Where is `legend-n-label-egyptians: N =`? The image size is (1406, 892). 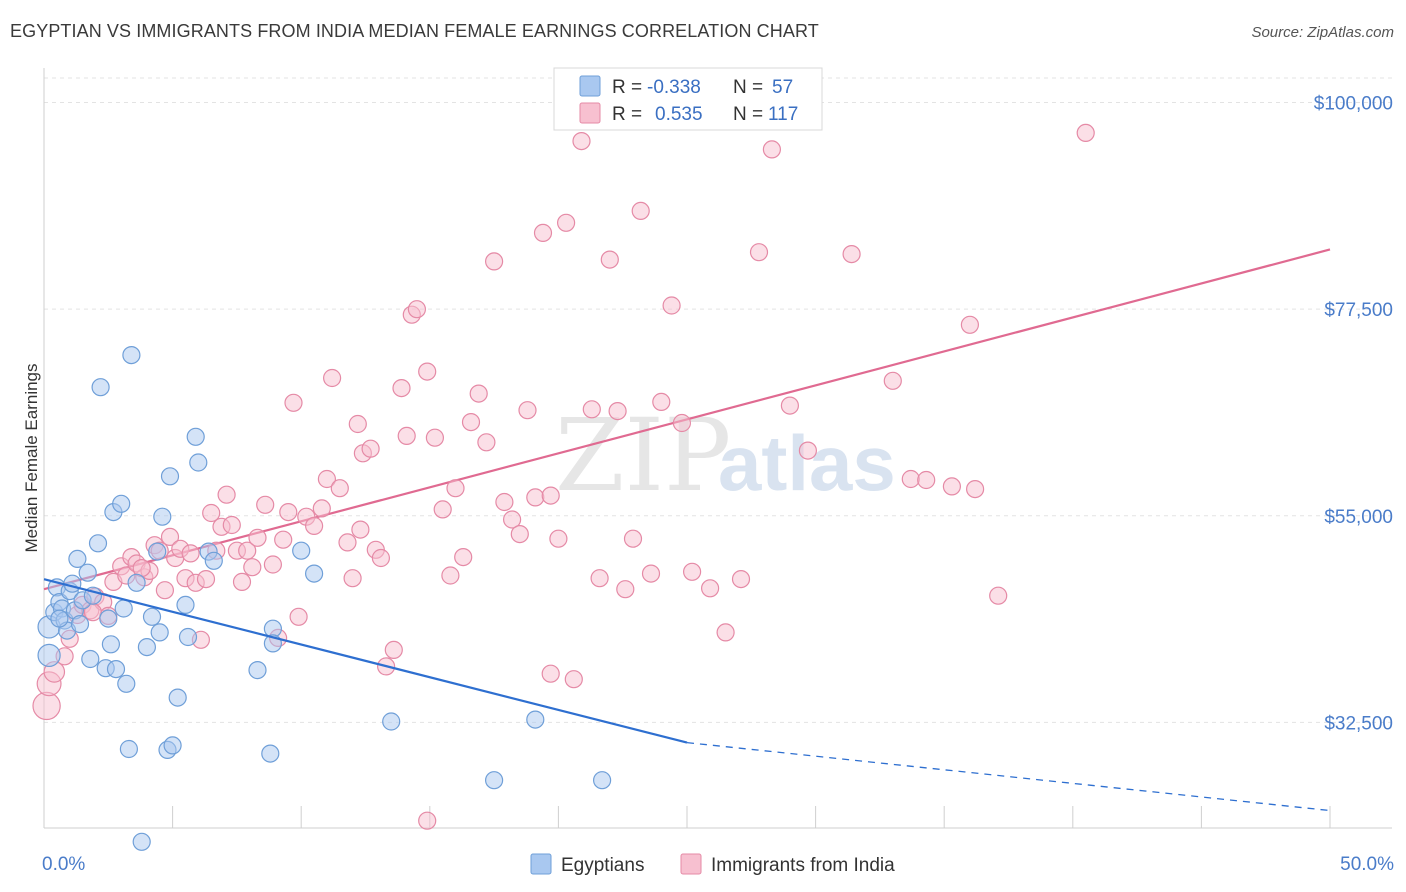
legend-n-label-egyptians: N = is located at coordinates (748, 87).